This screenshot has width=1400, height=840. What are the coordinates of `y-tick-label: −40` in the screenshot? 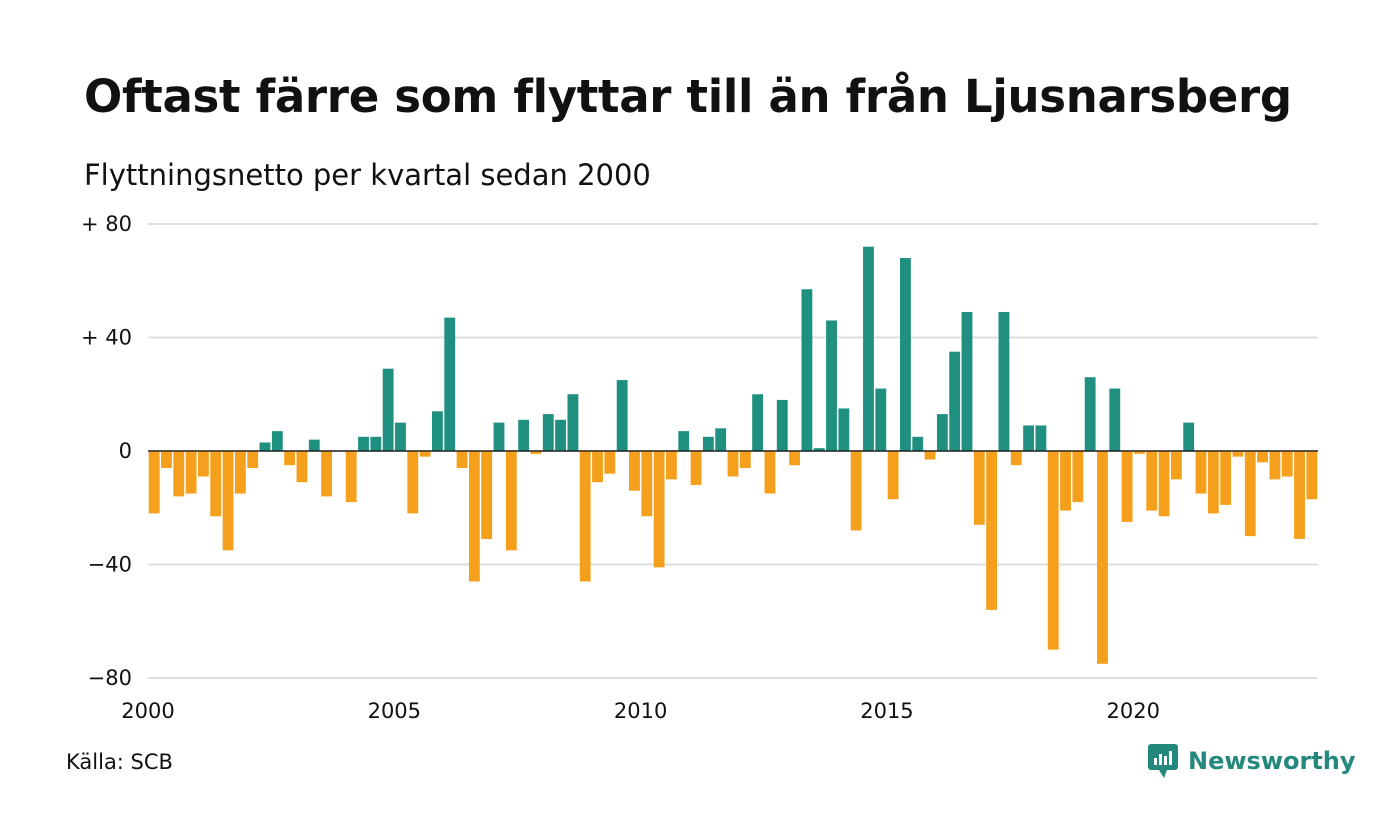 It's located at (110, 565).